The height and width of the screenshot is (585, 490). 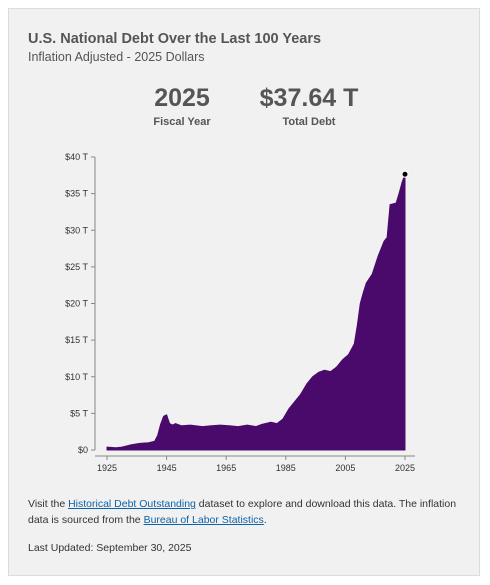 I want to click on y-tick-label: $25 T, so click(x=76, y=267).